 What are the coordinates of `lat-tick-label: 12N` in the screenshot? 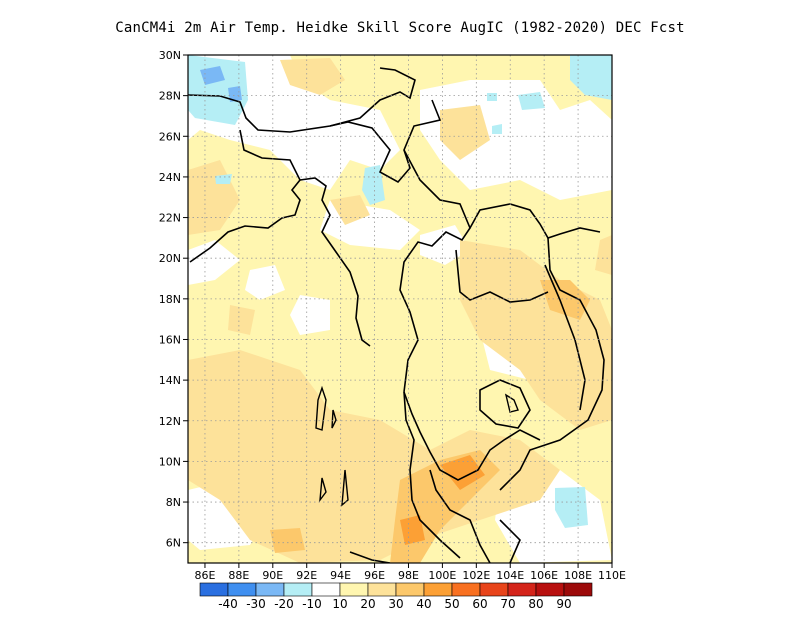 It's located at (170, 421).